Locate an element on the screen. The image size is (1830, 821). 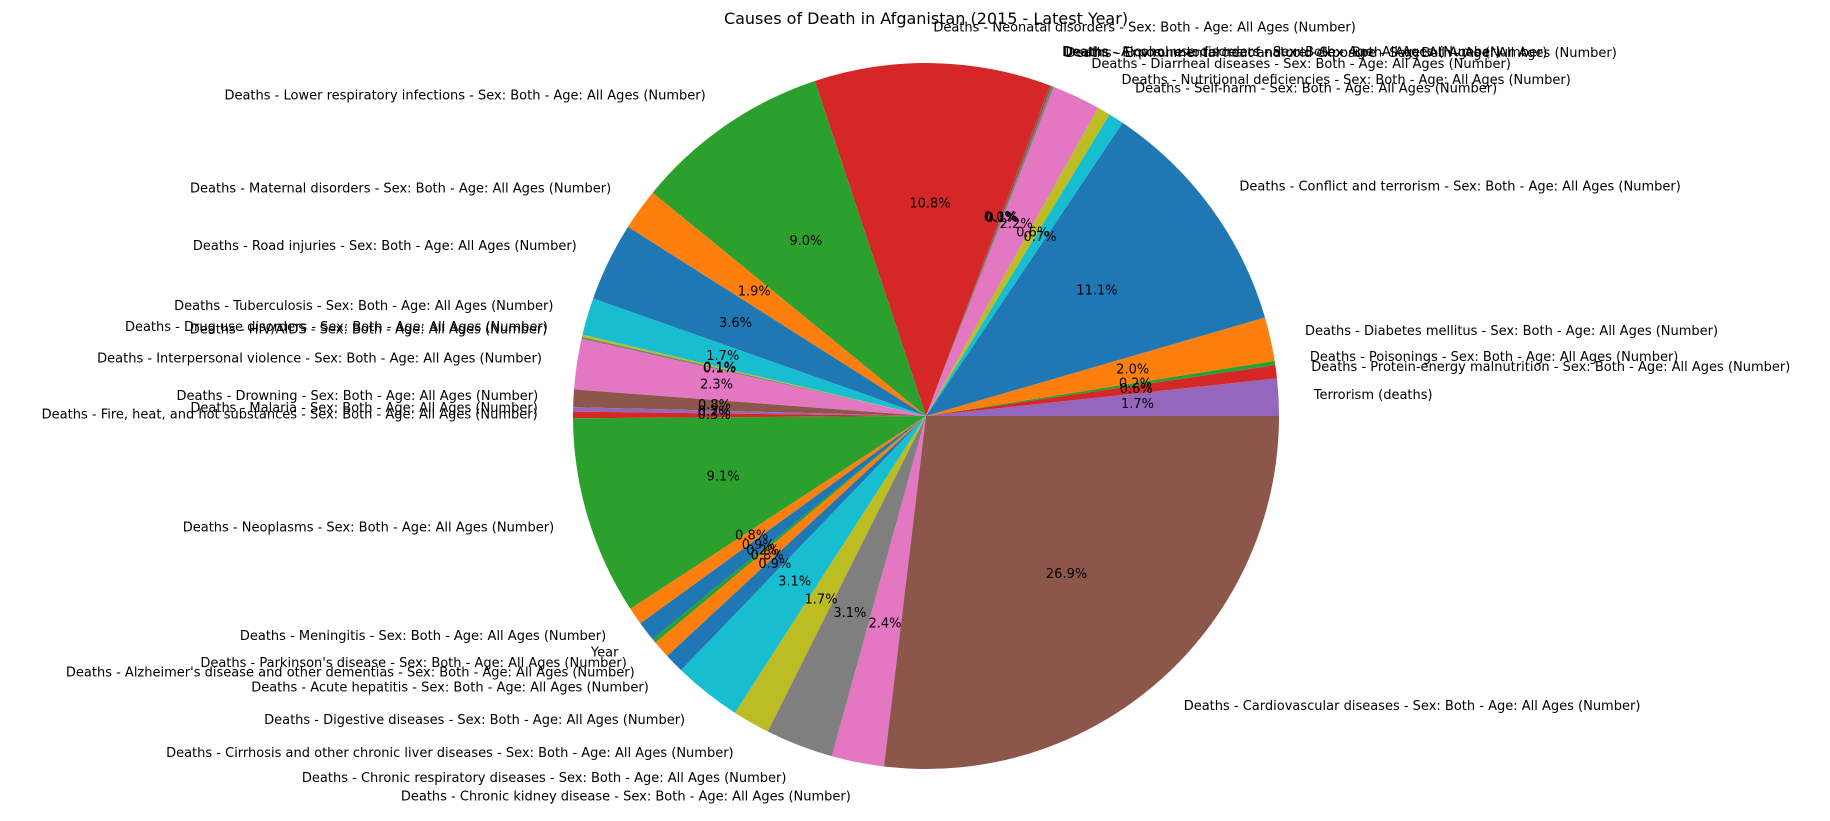
pie-slice-deaths-maternal-disorders-sex-both-age-all-ages-number is located at coordinates (776, 304).